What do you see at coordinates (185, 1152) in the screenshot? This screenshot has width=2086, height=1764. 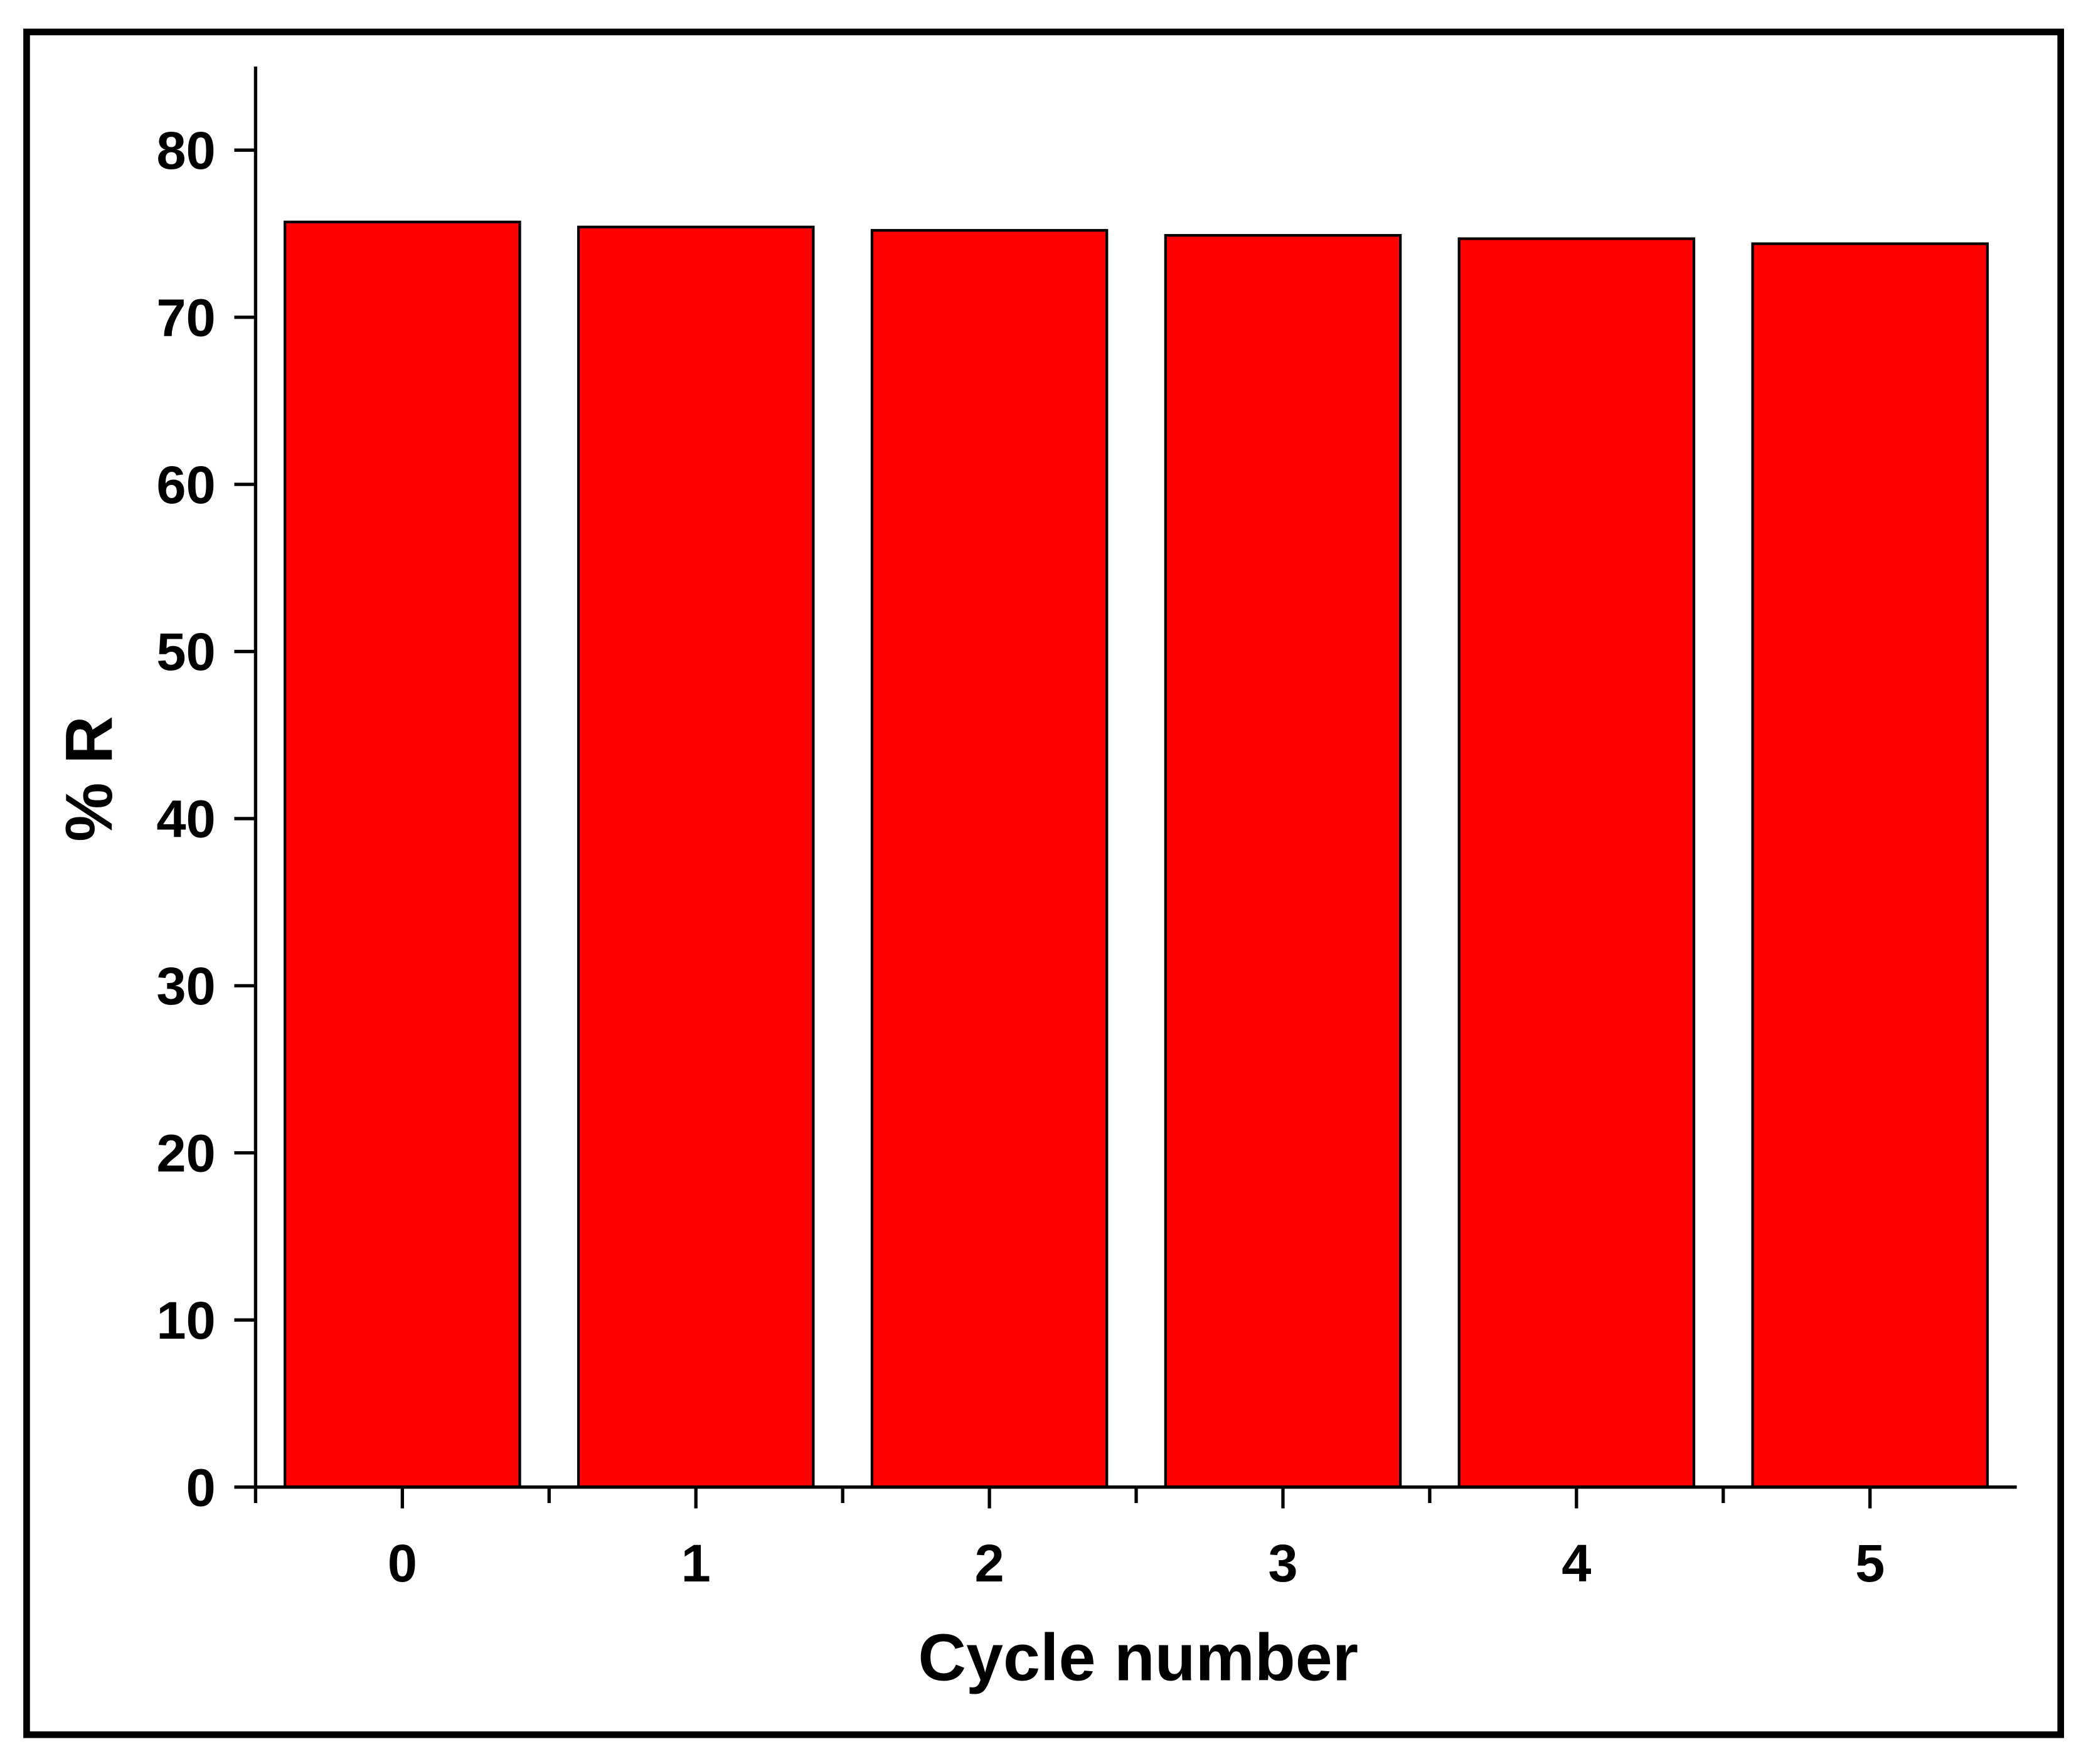 I see `y-tick-label: 20` at bounding box center [185, 1152].